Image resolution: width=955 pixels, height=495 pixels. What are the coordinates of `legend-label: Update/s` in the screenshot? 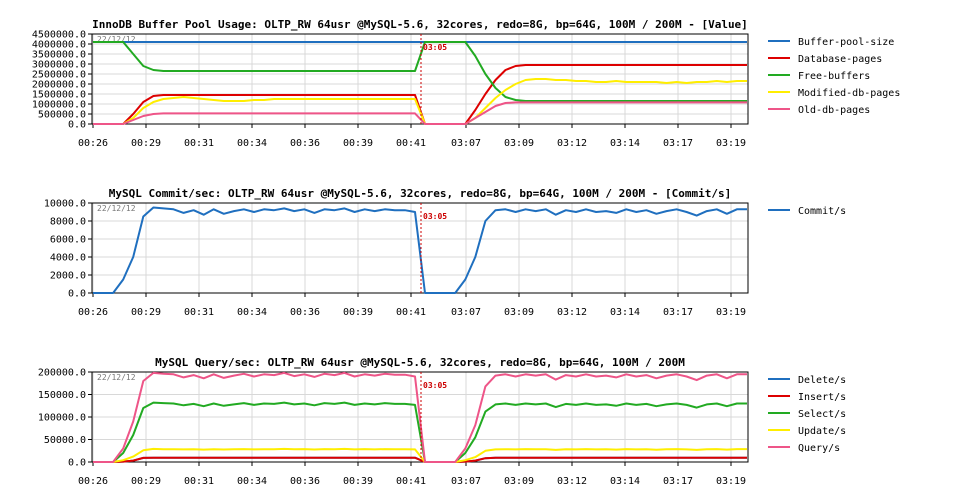 It's located at (822, 431).